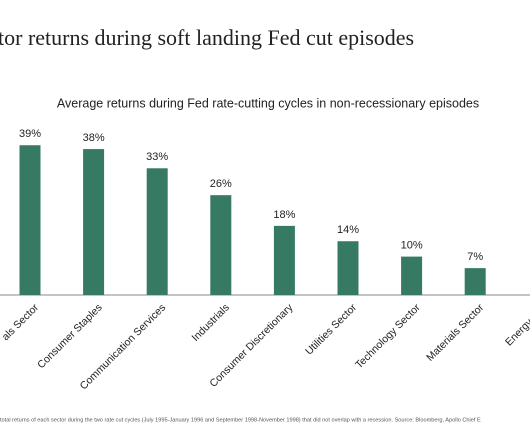 This screenshot has height=442, width=530. Describe the element at coordinates (475, 257) in the screenshot. I see `value-label: 7%` at that location.